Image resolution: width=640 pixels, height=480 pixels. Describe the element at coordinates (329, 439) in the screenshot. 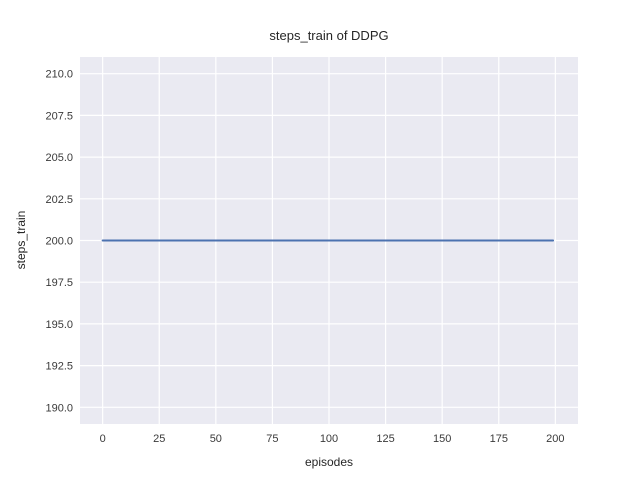

I see `x-tick-label: 100` at that location.